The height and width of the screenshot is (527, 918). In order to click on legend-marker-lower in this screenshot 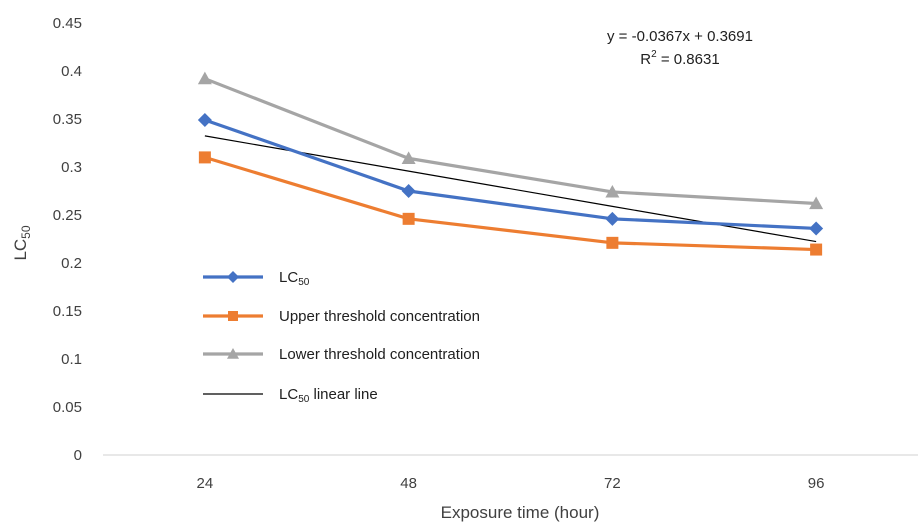, I will do `click(233, 353)`.